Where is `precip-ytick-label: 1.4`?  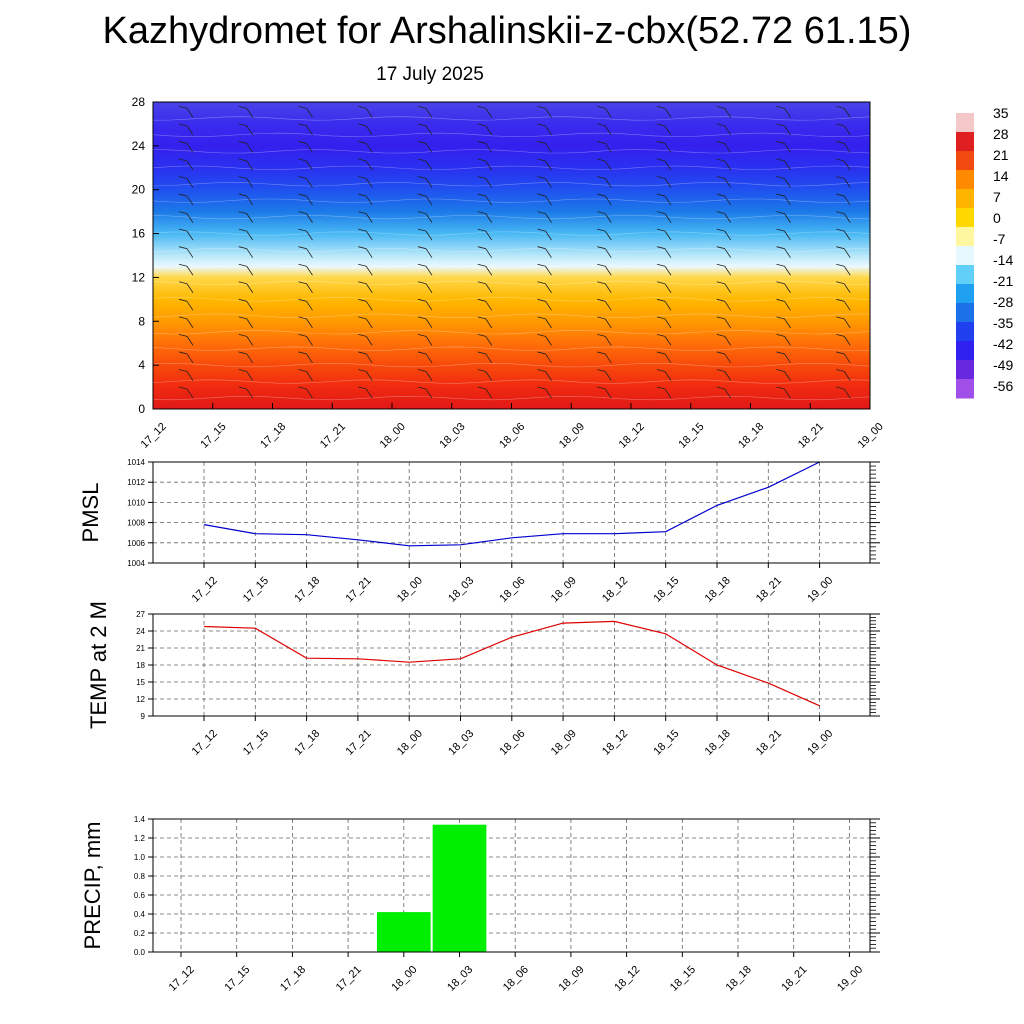 precip-ytick-label: 1.4 is located at coordinates (140, 819).